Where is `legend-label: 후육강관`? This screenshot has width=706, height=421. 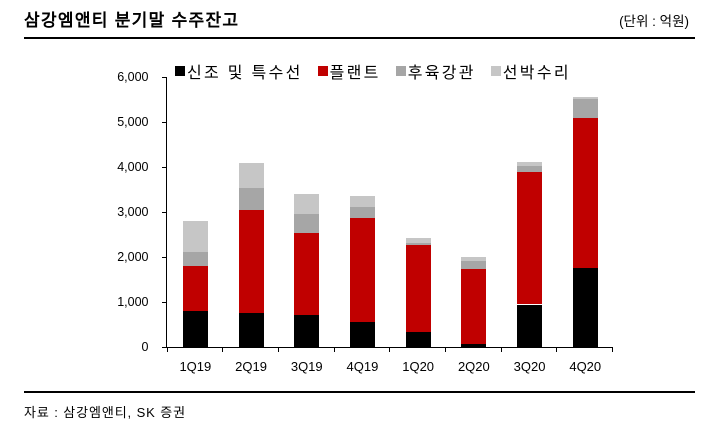 legend-label: 후육강관 is located at coordinates (441, 73).